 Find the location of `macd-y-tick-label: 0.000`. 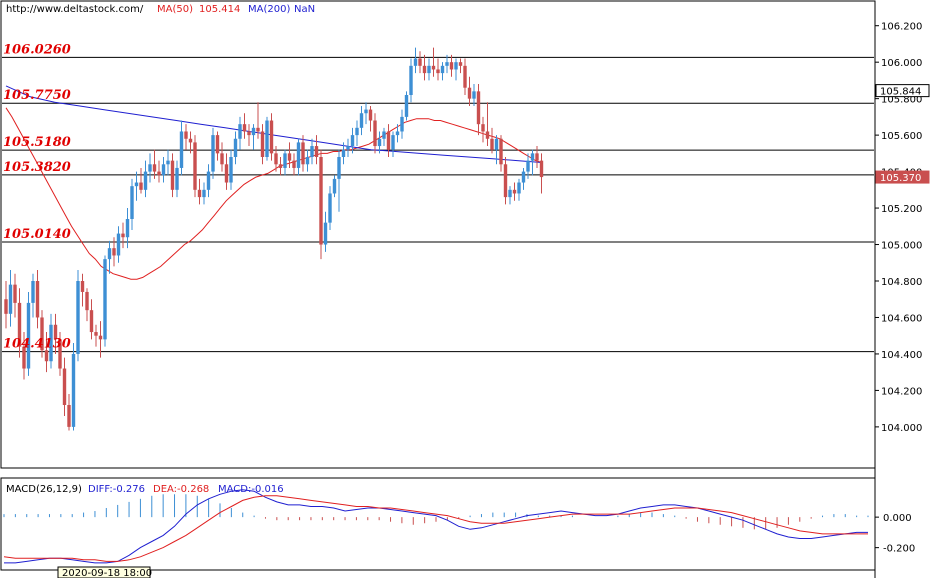

macd-y-tick-label: 0.000 is located at coordinates (897, 518).